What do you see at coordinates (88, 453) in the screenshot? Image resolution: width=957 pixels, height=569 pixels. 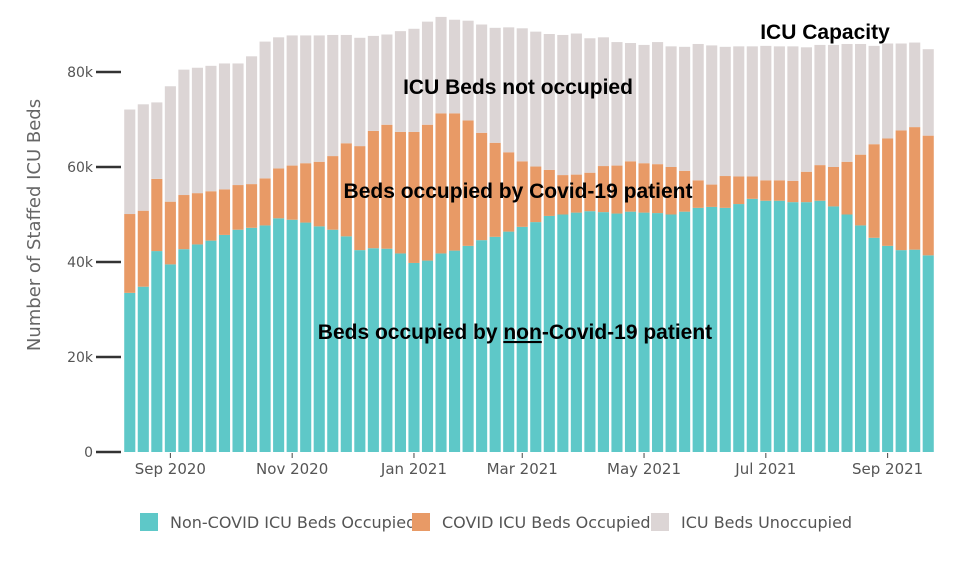 I see `y-tick-label: 0` at bounding box center [88, 453].